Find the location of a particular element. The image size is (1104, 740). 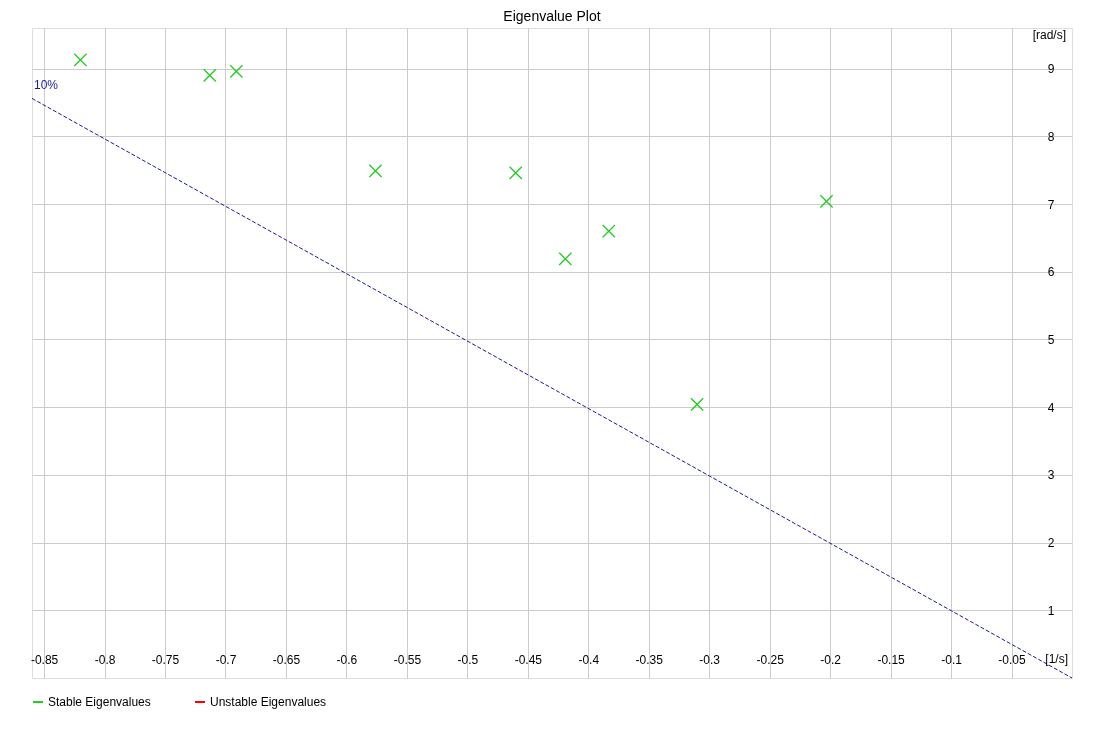

x-tick-label: -0.05 is located at coordinates (1012, 659).